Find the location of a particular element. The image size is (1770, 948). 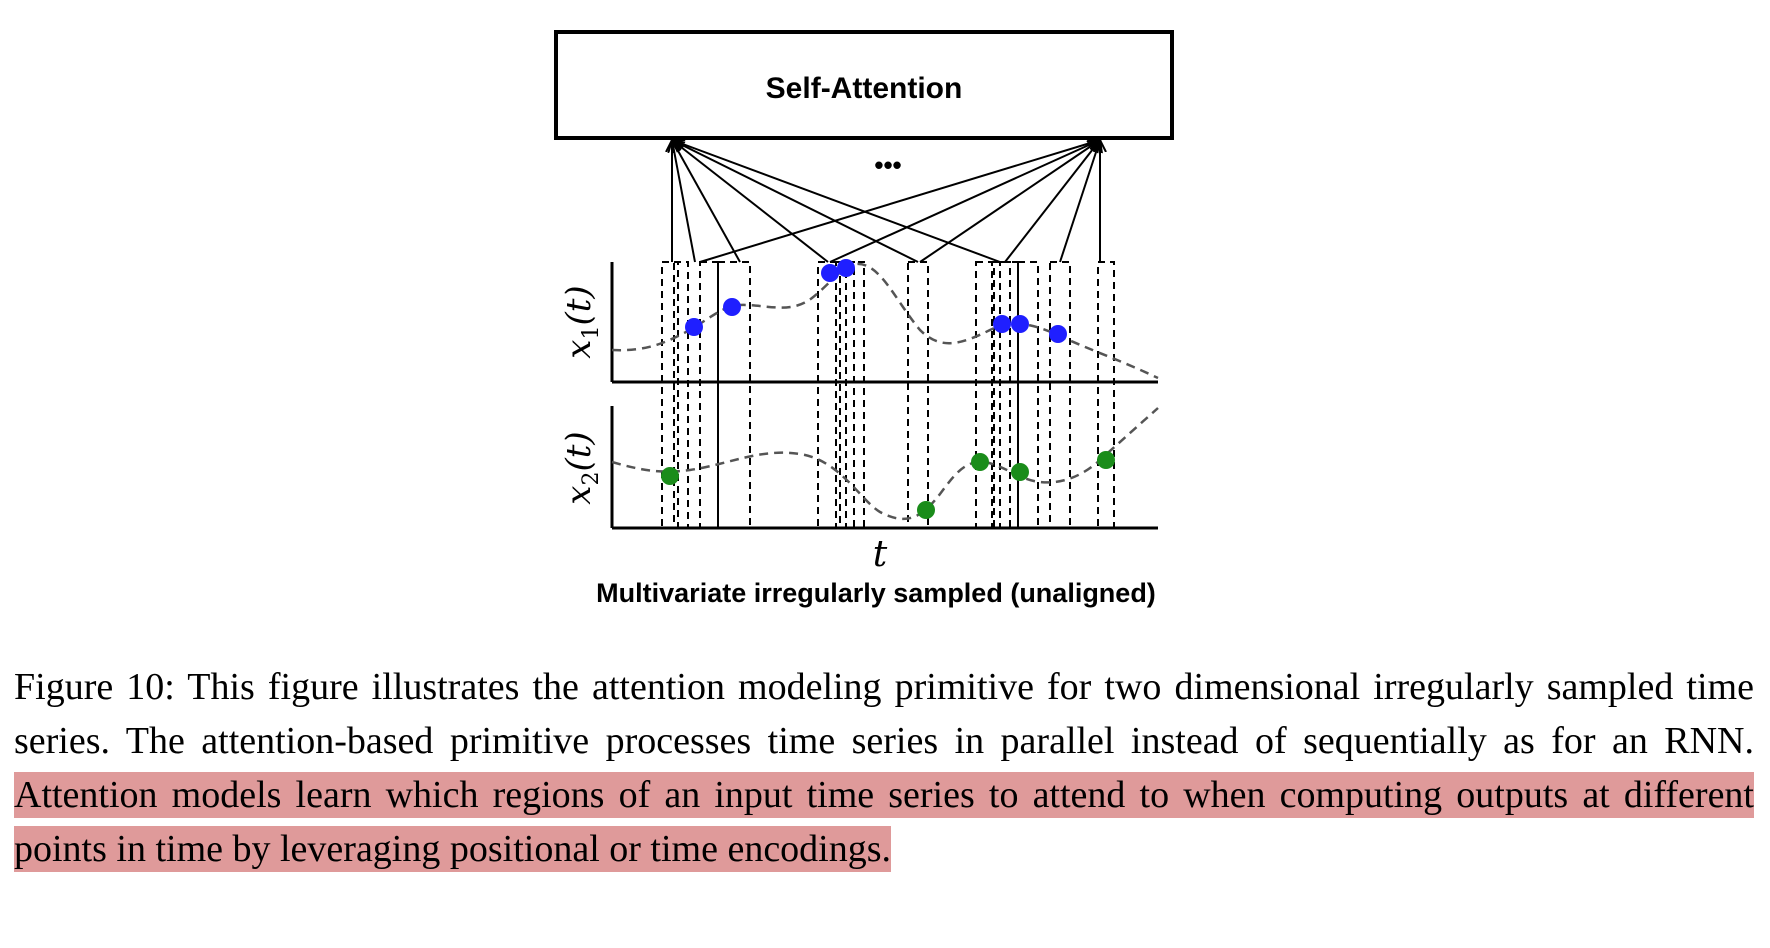

self-attention-box is located at coordinates (864, 85).